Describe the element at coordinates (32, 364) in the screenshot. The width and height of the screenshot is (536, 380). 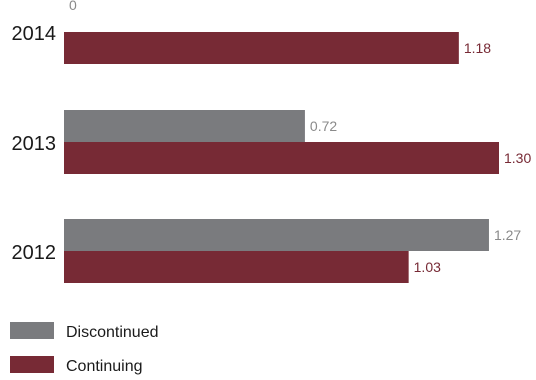
I see `legend-swatch-continuing` at that location.